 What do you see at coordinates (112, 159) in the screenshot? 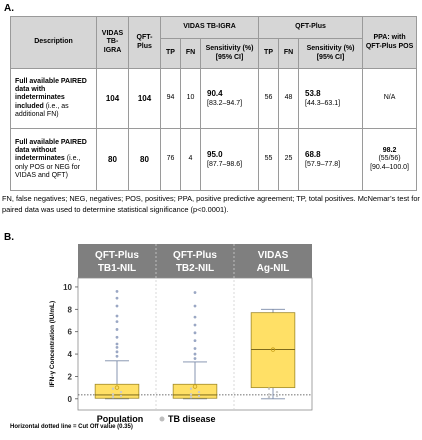
I see `vidas-n-cell: 80` at bounding box center [112, 159].